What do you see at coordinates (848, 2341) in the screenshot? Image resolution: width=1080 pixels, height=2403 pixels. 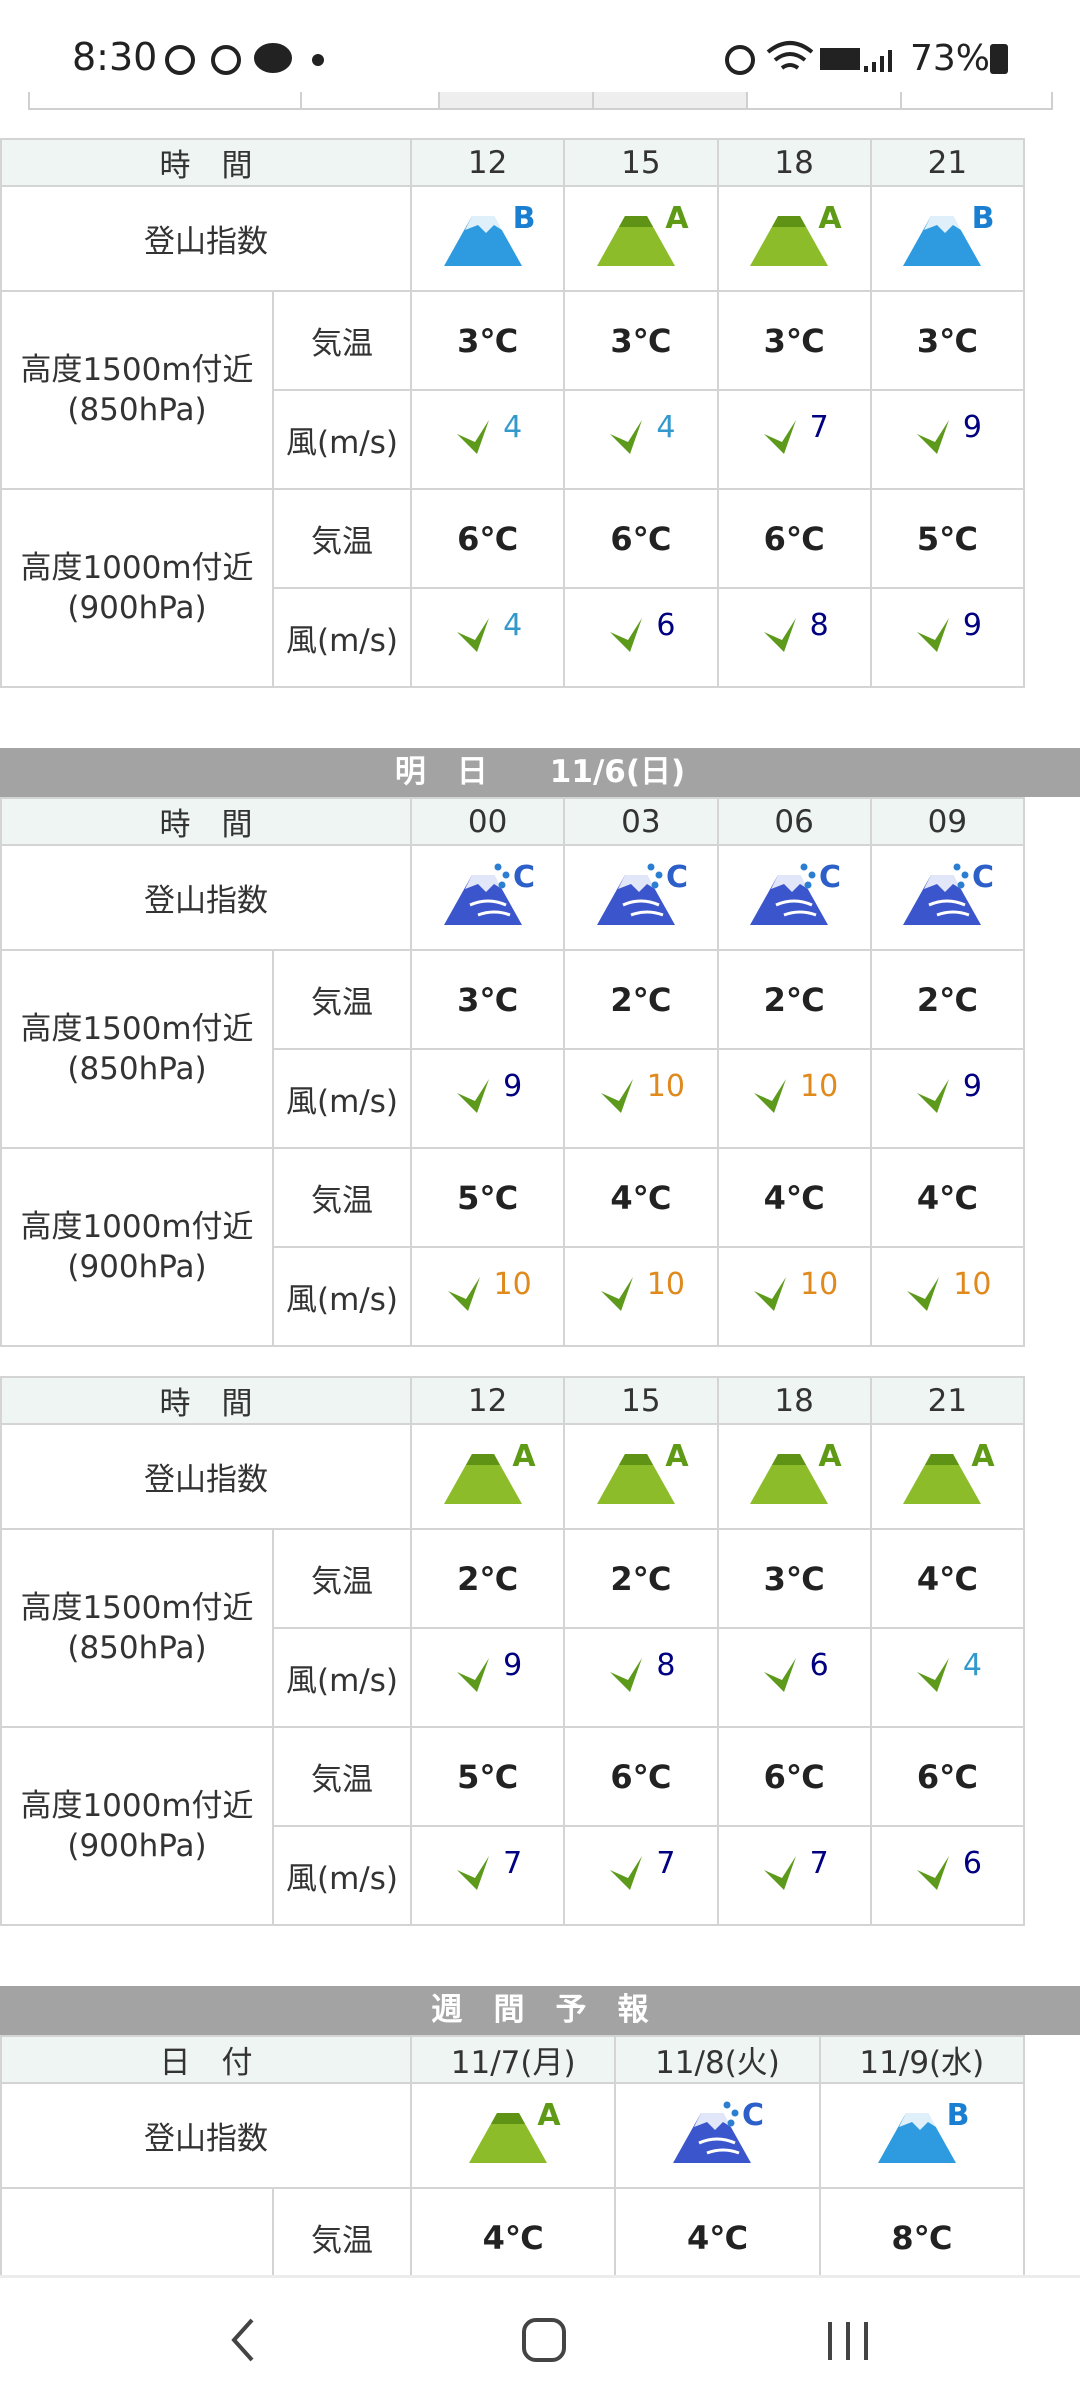 I see `recents-button` at bounding box center [848, 2341].